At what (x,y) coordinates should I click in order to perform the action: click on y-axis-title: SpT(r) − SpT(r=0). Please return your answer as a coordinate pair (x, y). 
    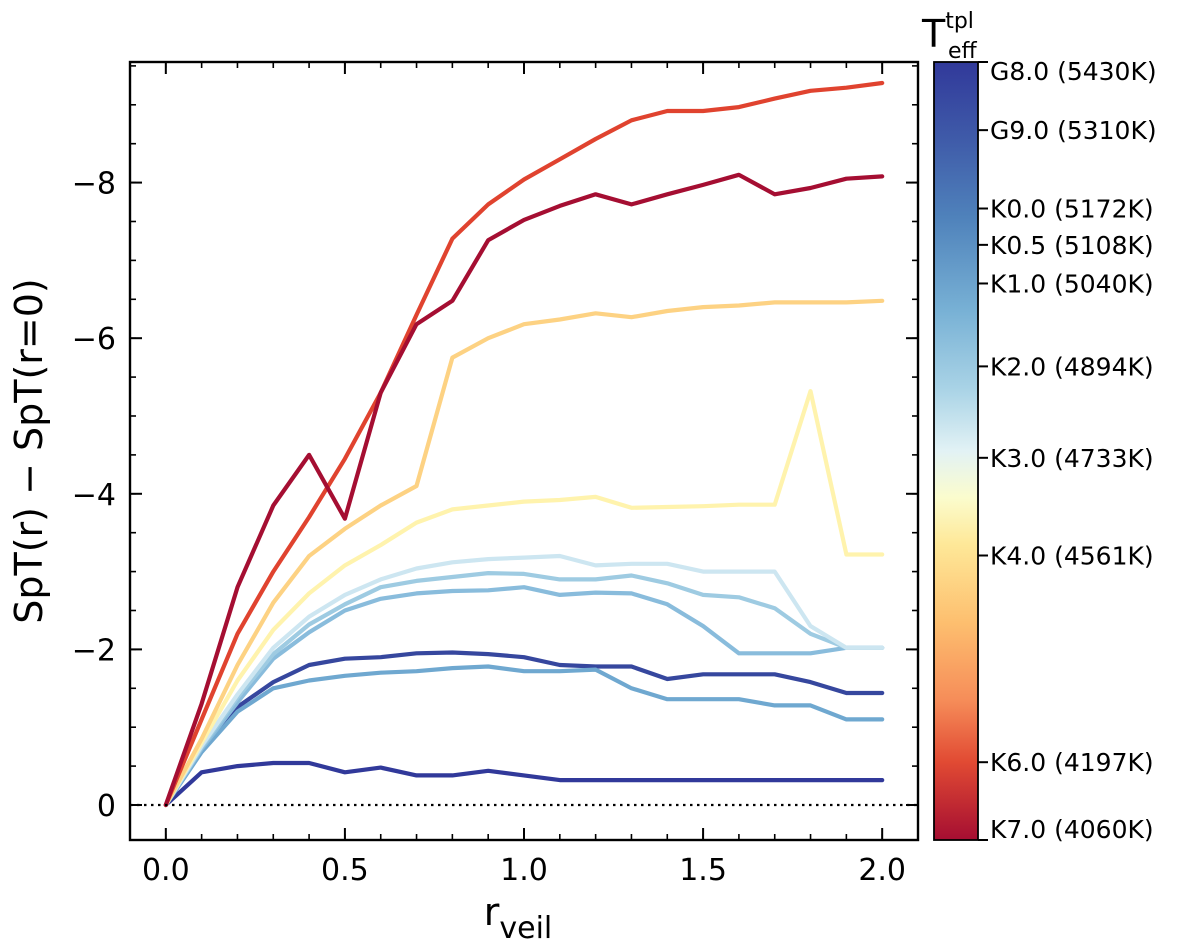
    Looking at the image, I should click on (29, 450).